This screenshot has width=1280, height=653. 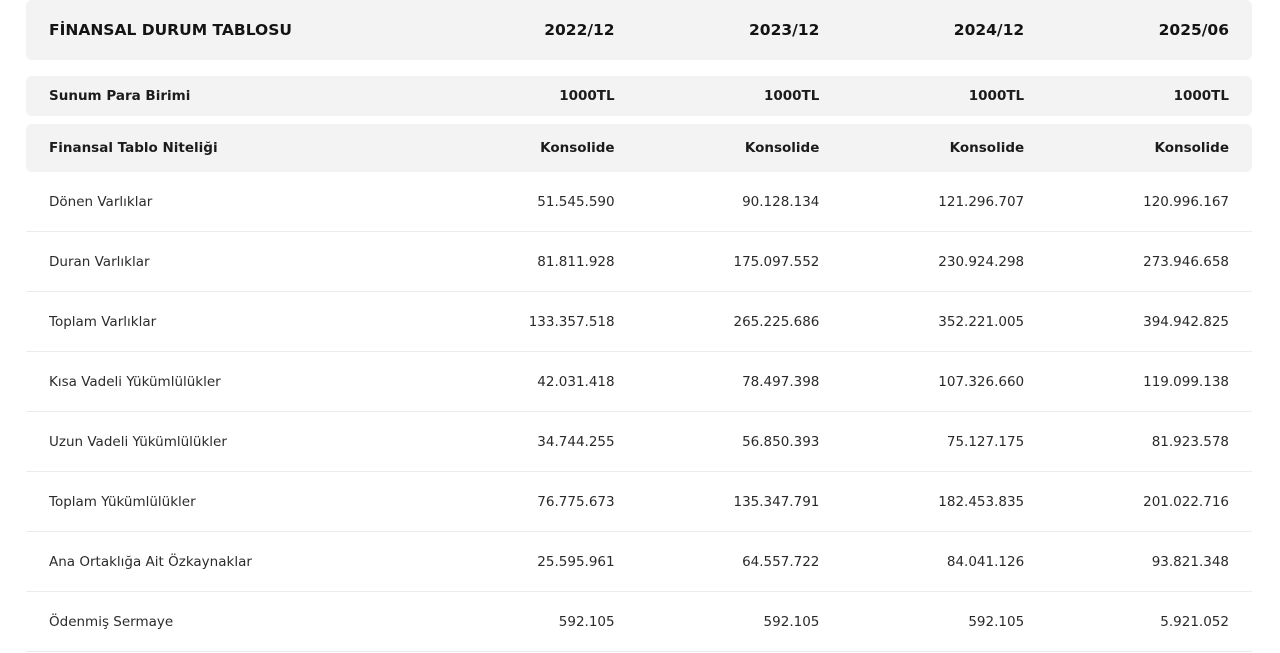 I want to click on cell-value: 133.357.518, so click(x=512, y=322).